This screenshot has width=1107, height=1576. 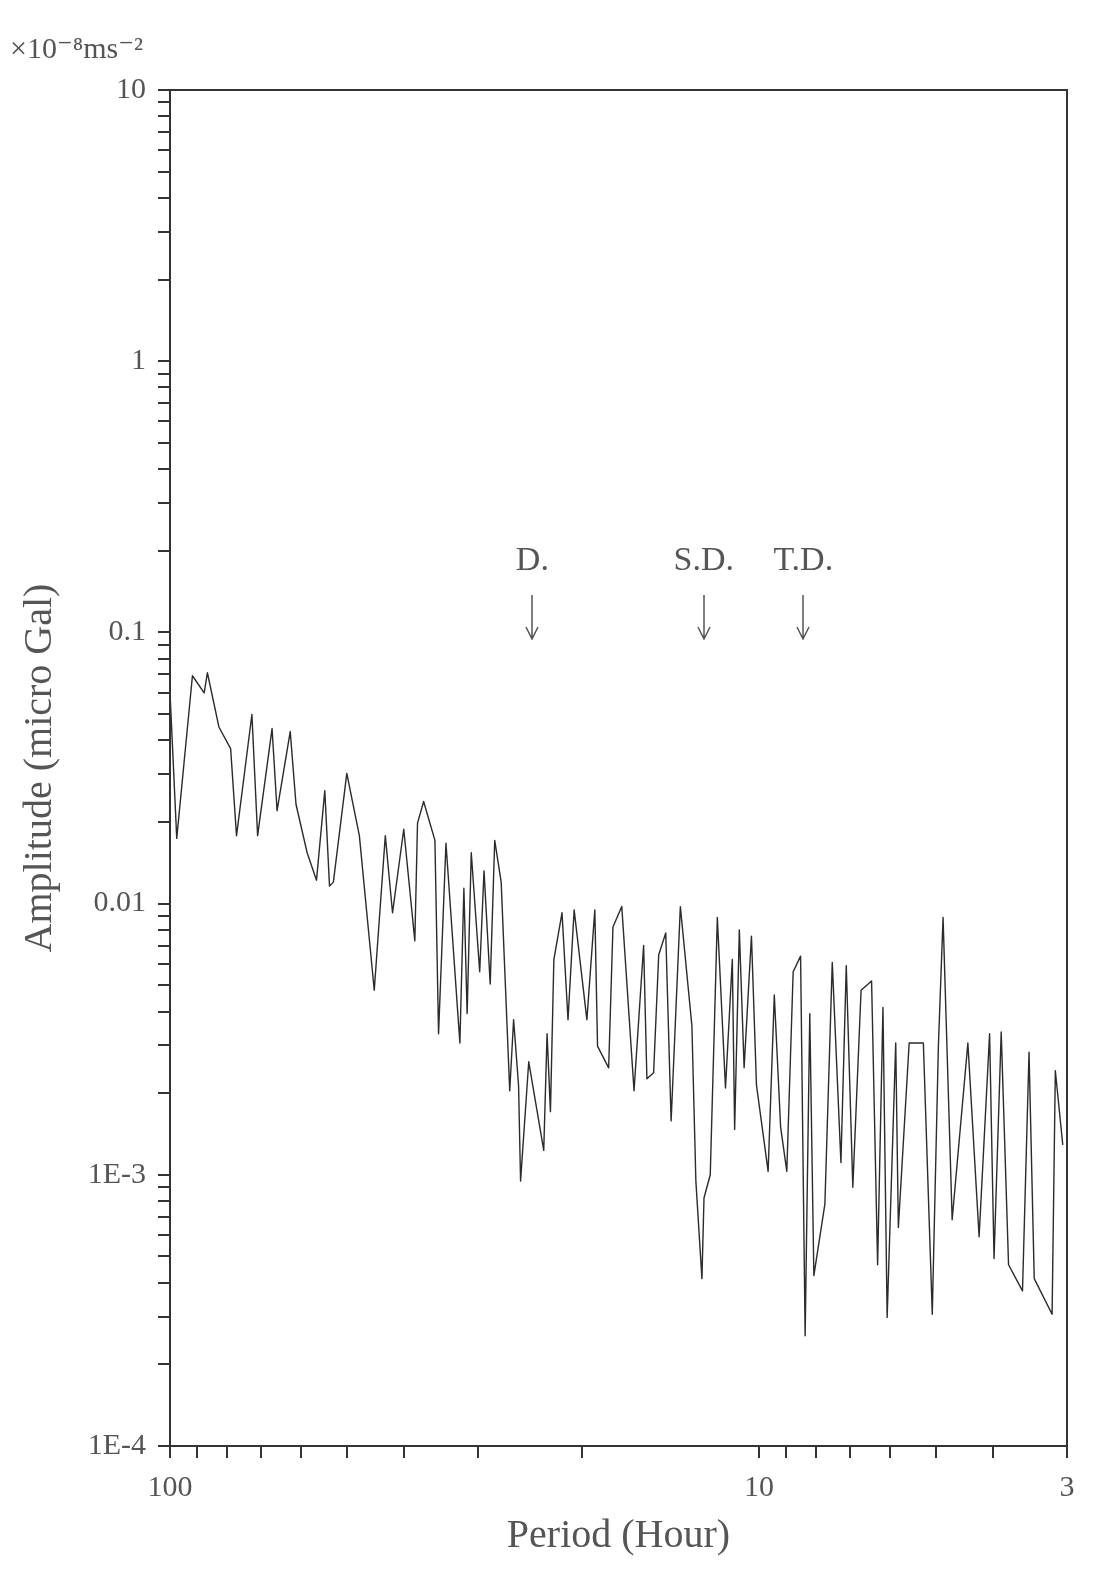 What do you see at coordinates (119, 901) in the screenshot?
I see `y-tick-label: 0.01` at bounding box center [119, 901].